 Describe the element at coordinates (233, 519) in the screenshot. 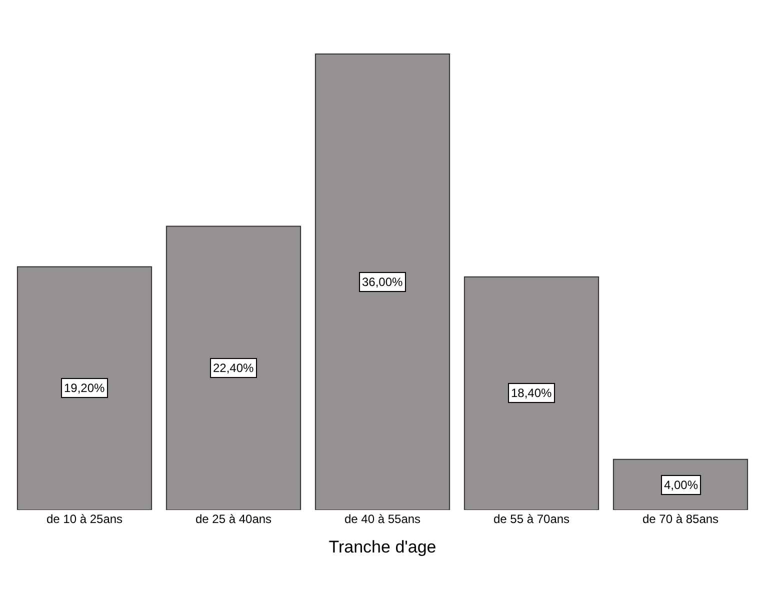

I see `x-tick-label: de 25 à 40ans` at that location.